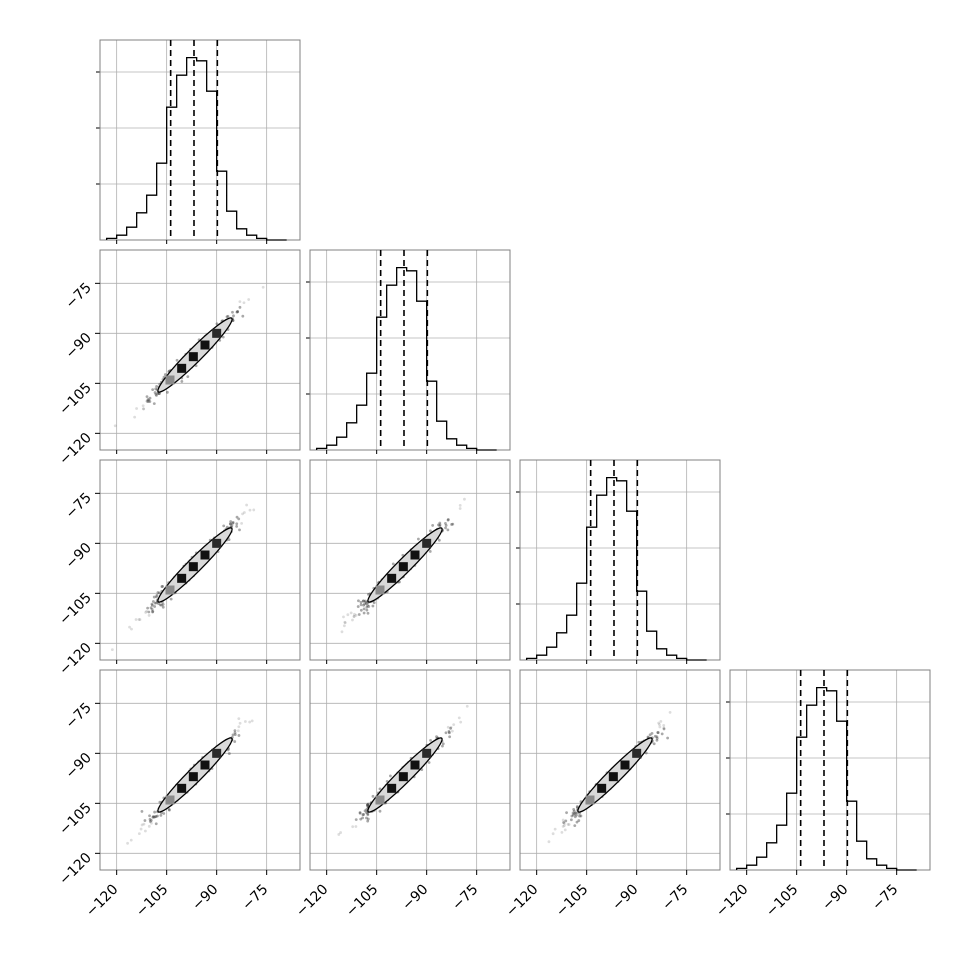 The height and width of the screenshot is (970, 970). What do you see at coordinates (835, 898) in the screenshot?
I see `x-tick-label: −90` at bounding box center [835, 898].